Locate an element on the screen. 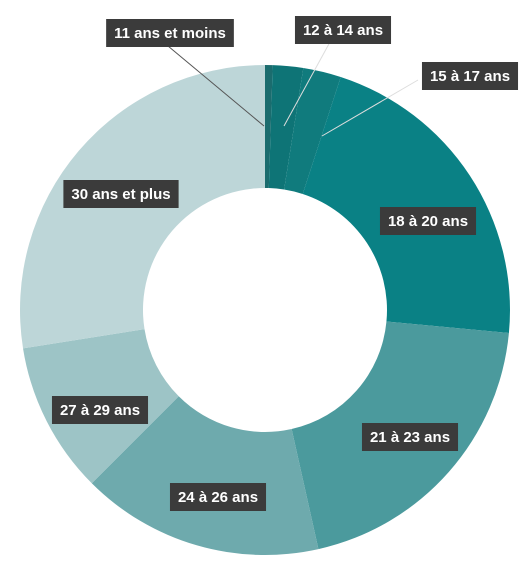  category-label: 18 à 20 ans is located at coordinates (428, 221).